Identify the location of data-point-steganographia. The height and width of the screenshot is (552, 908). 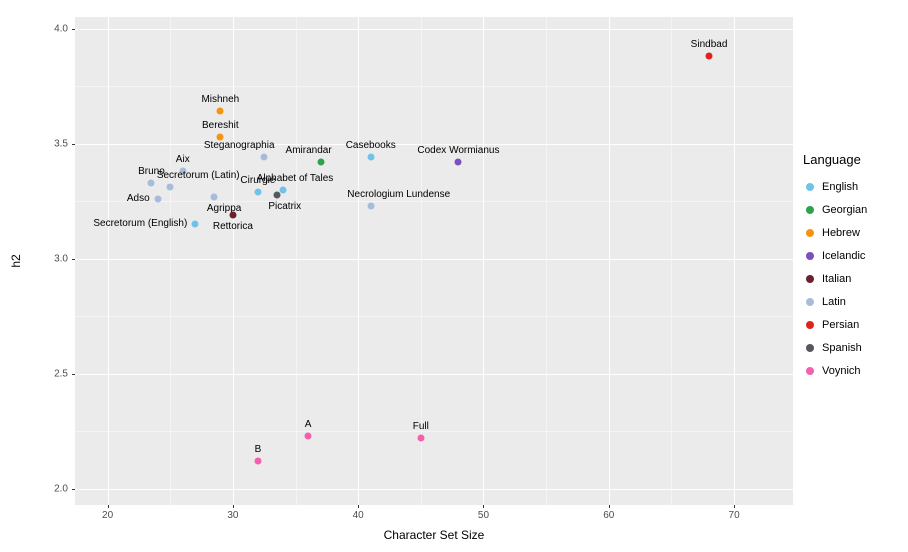
(264, 157).